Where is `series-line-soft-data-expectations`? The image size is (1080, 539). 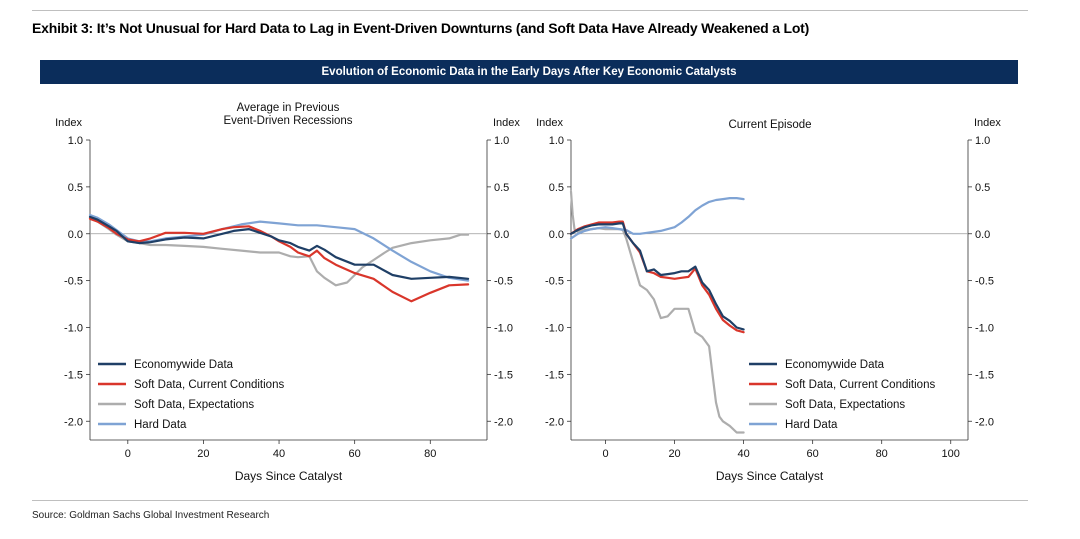
series-line-soft-data-expectations is located at coordinates (279, 251).